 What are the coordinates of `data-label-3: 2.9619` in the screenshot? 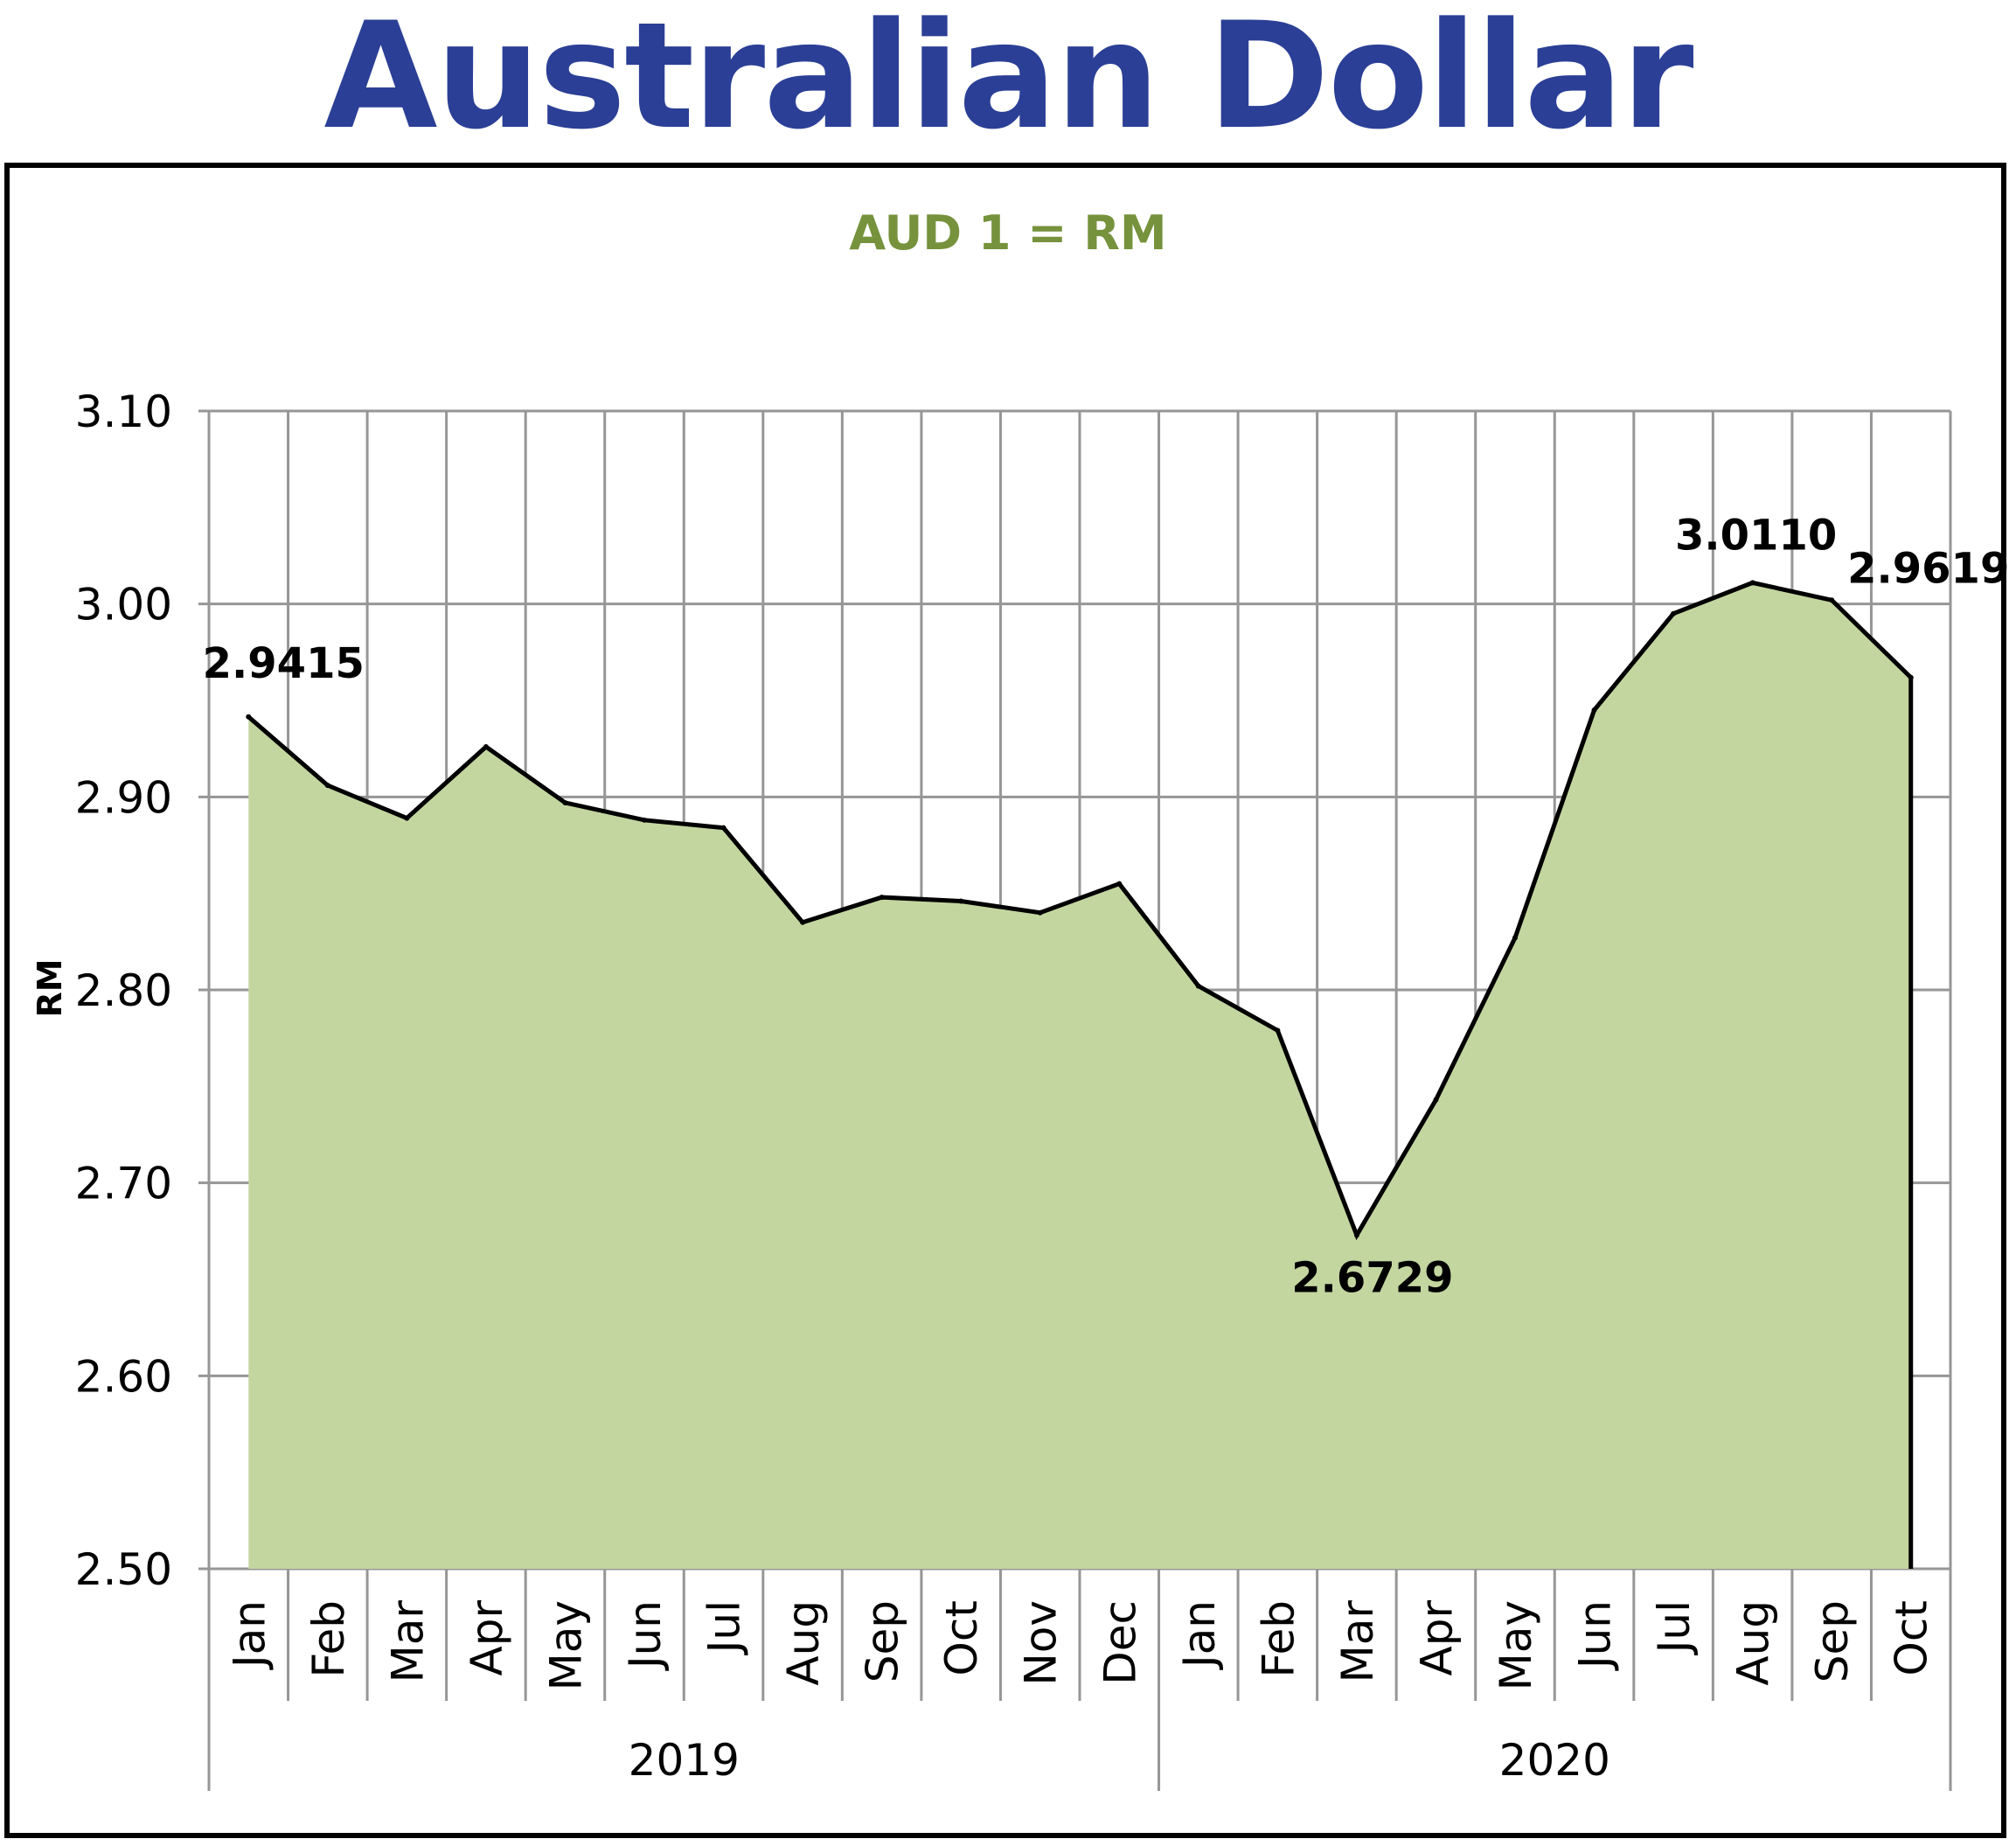 It's located at (1928, 569).